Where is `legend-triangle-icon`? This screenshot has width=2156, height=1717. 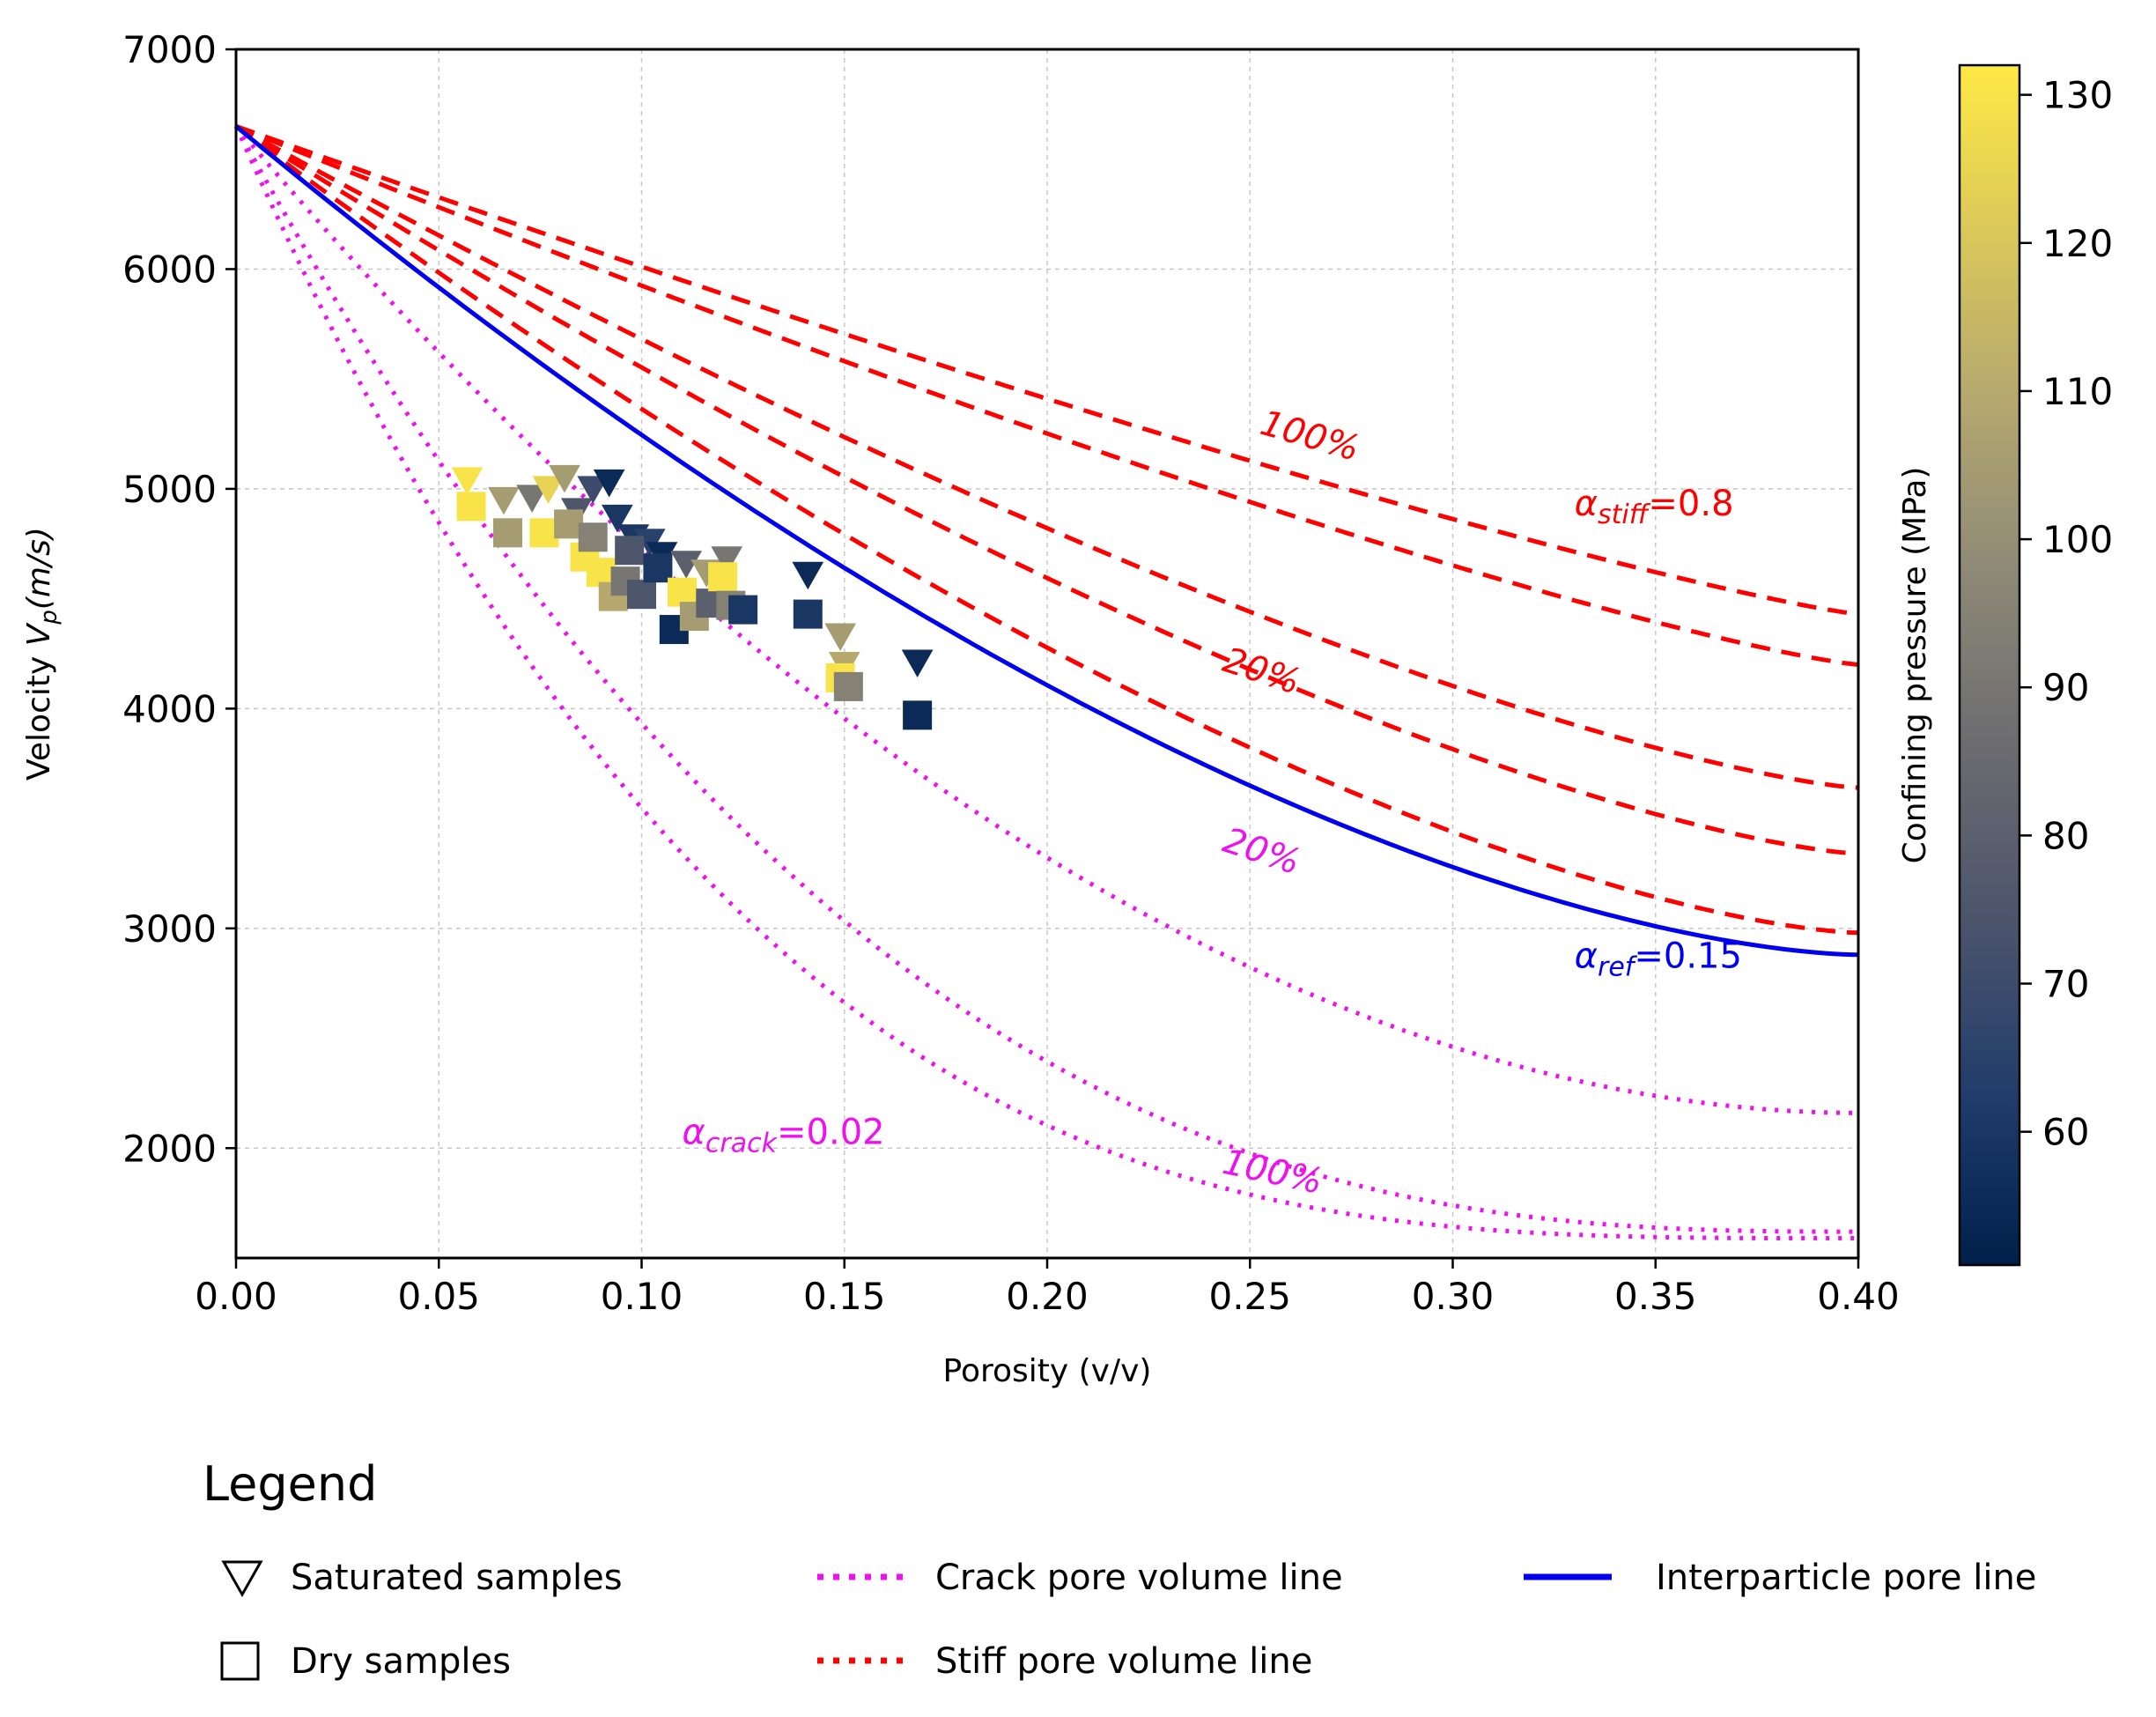
legend-triangle-icon is located at coordinates (242, 1579).